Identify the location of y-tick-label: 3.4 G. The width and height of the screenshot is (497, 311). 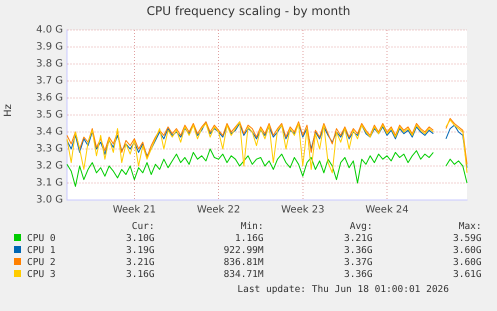
(49, 132).